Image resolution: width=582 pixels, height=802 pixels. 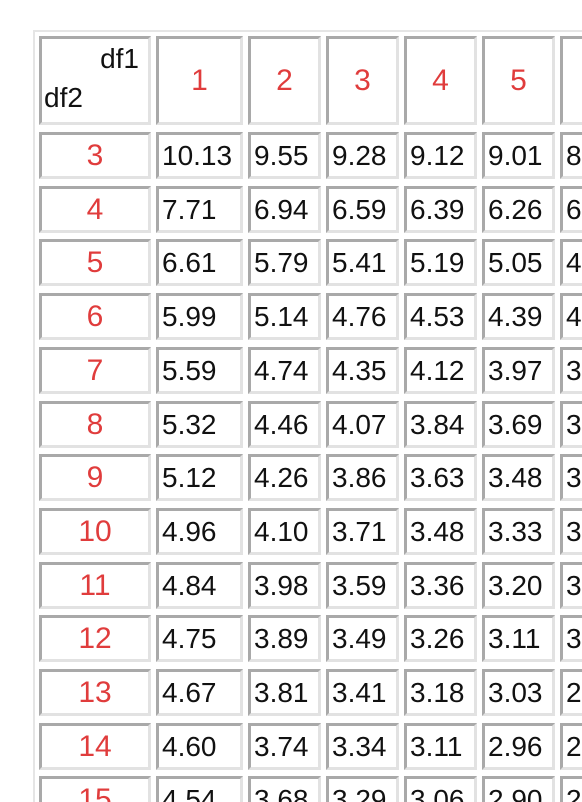 I want to click on corner-header-cell: df1 df2, so click(x=95, y=80).